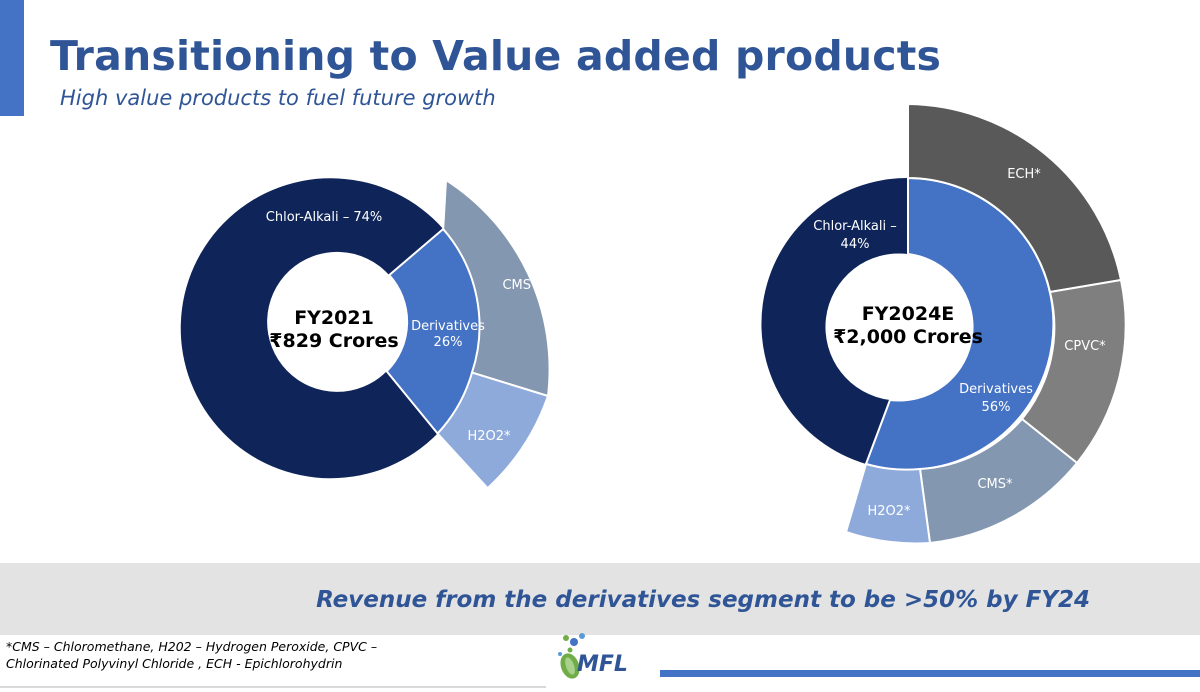  I want to click on chart2-center-value: ₹2,000 Crores, so click(908, 337).